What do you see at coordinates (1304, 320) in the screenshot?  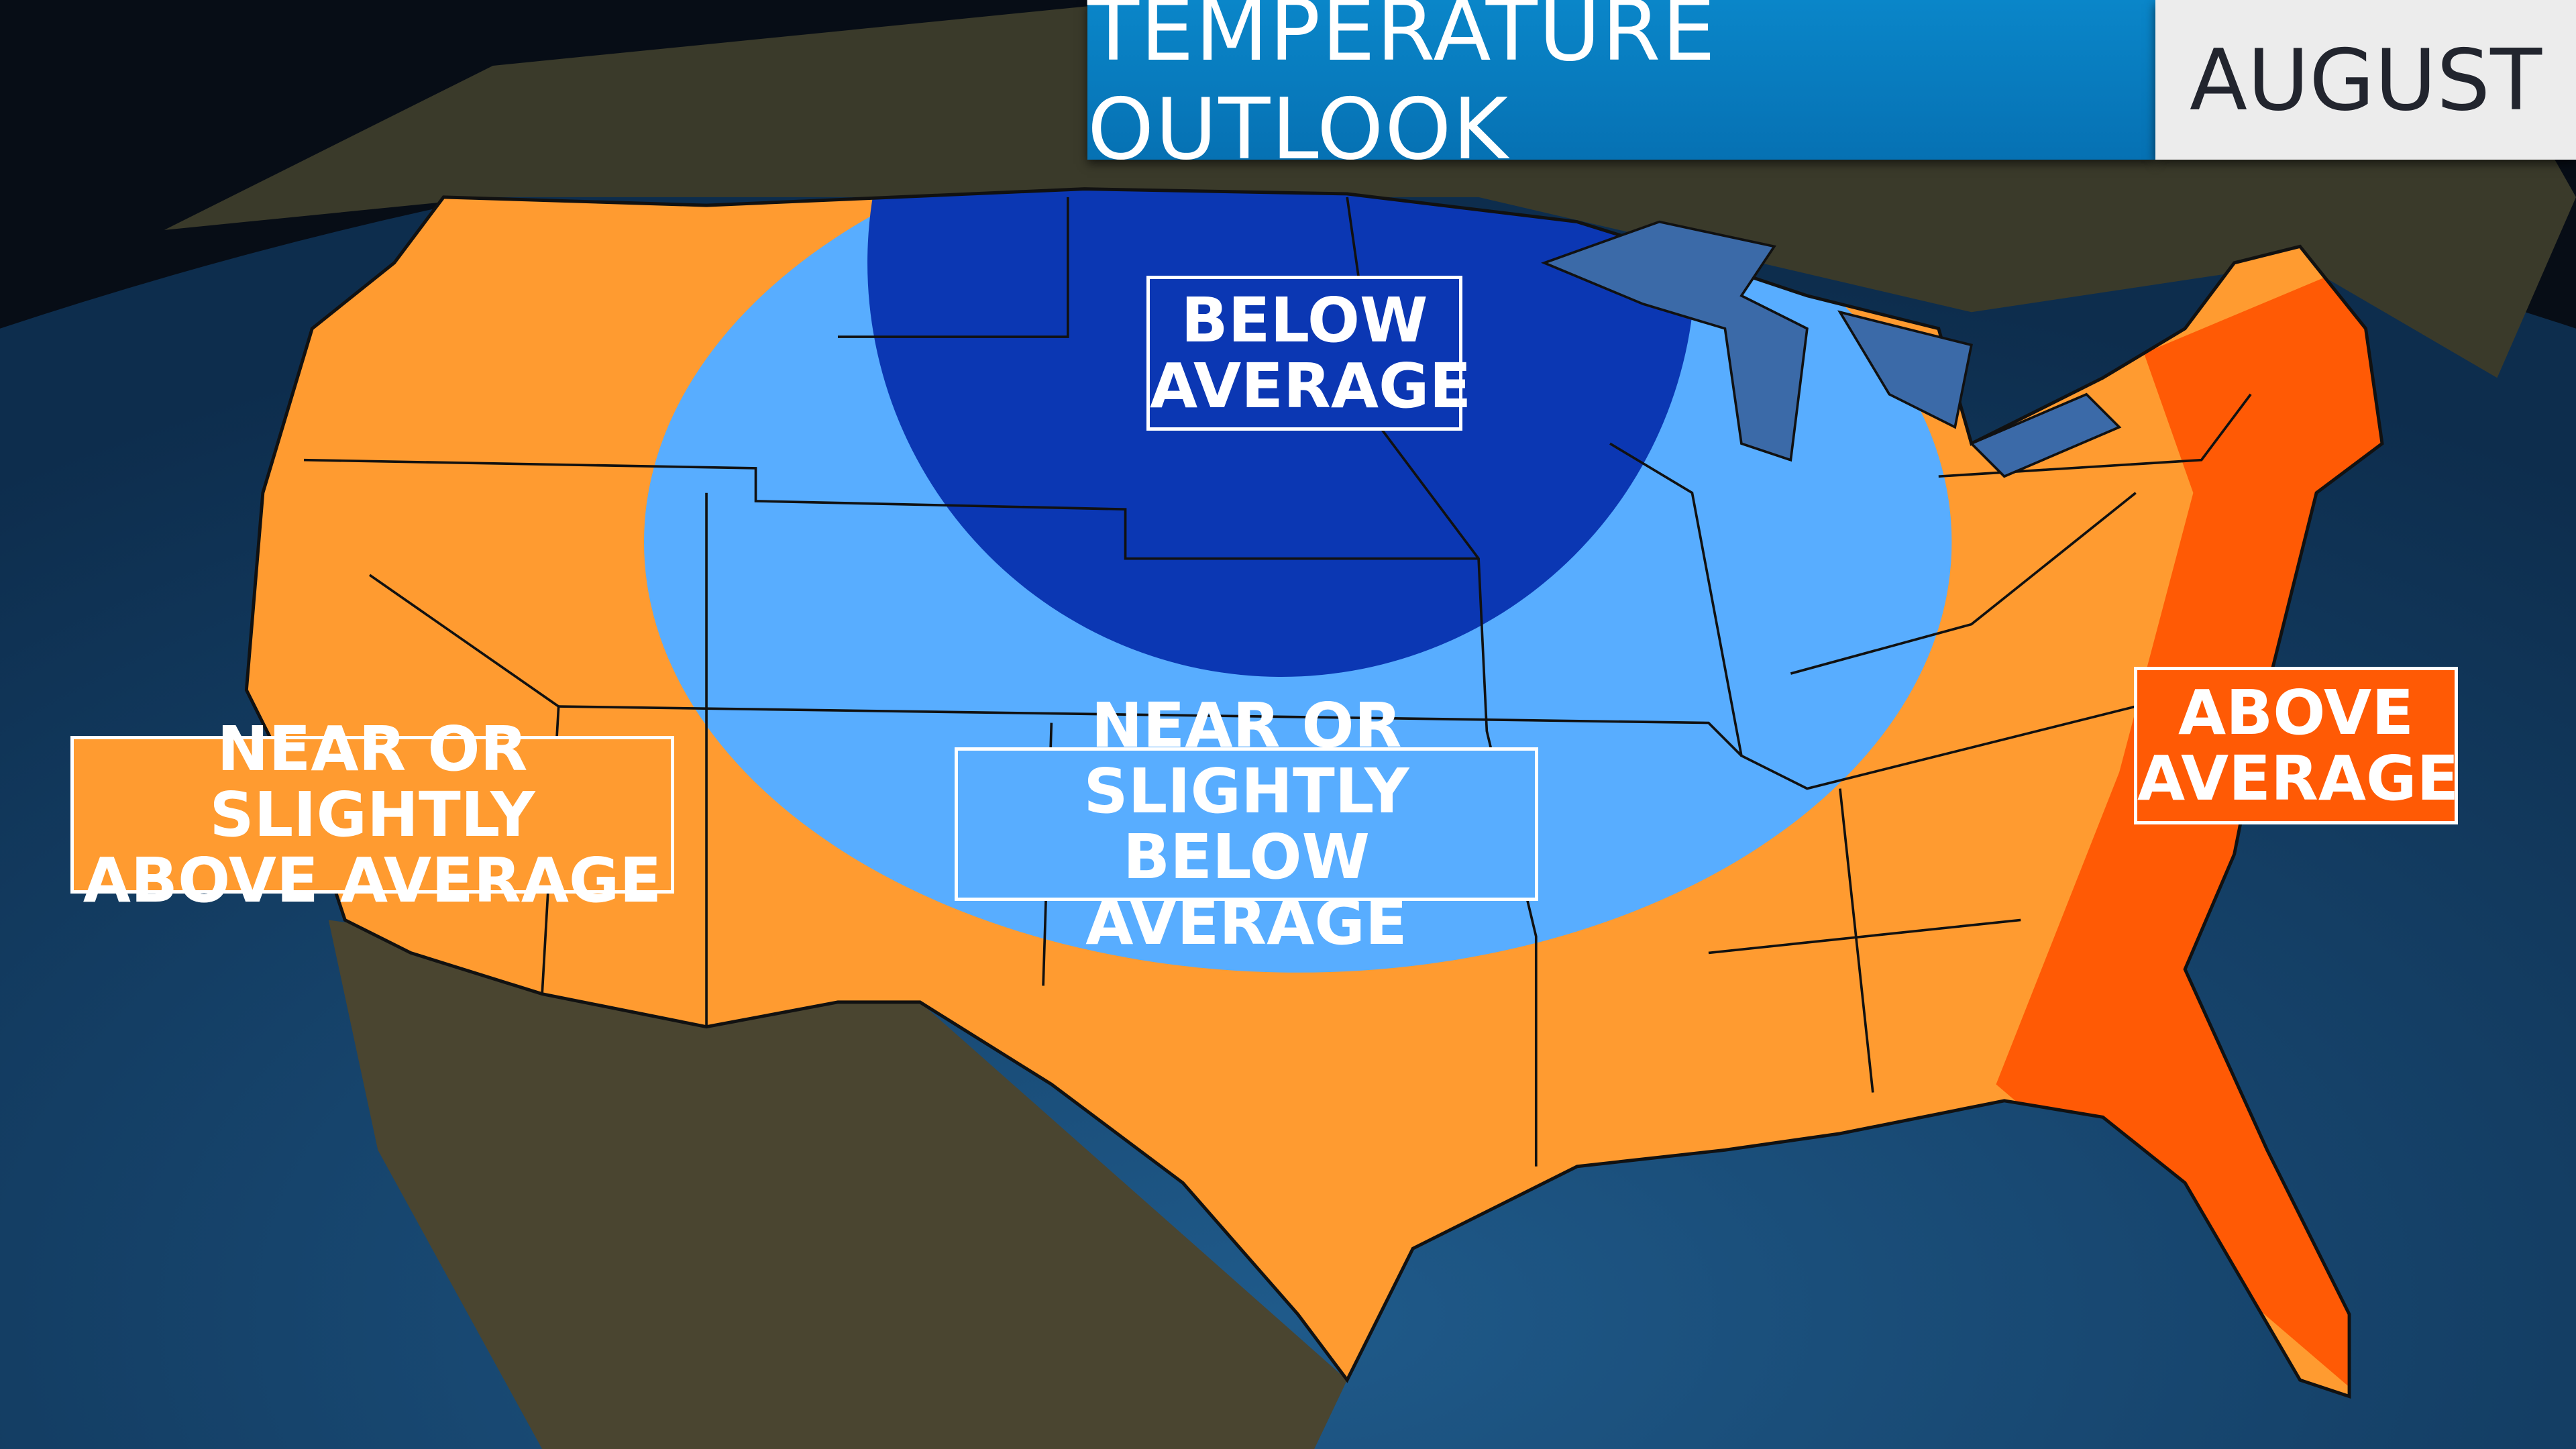 I see `label-line: BELOW` at bounding box center [1304, 320].